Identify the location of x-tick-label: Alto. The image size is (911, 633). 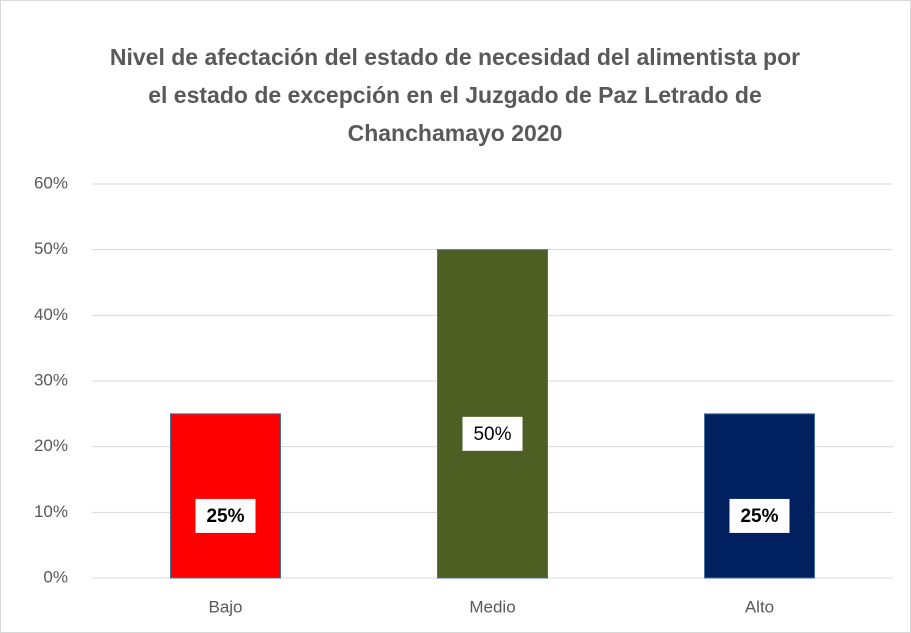
(759, 606).